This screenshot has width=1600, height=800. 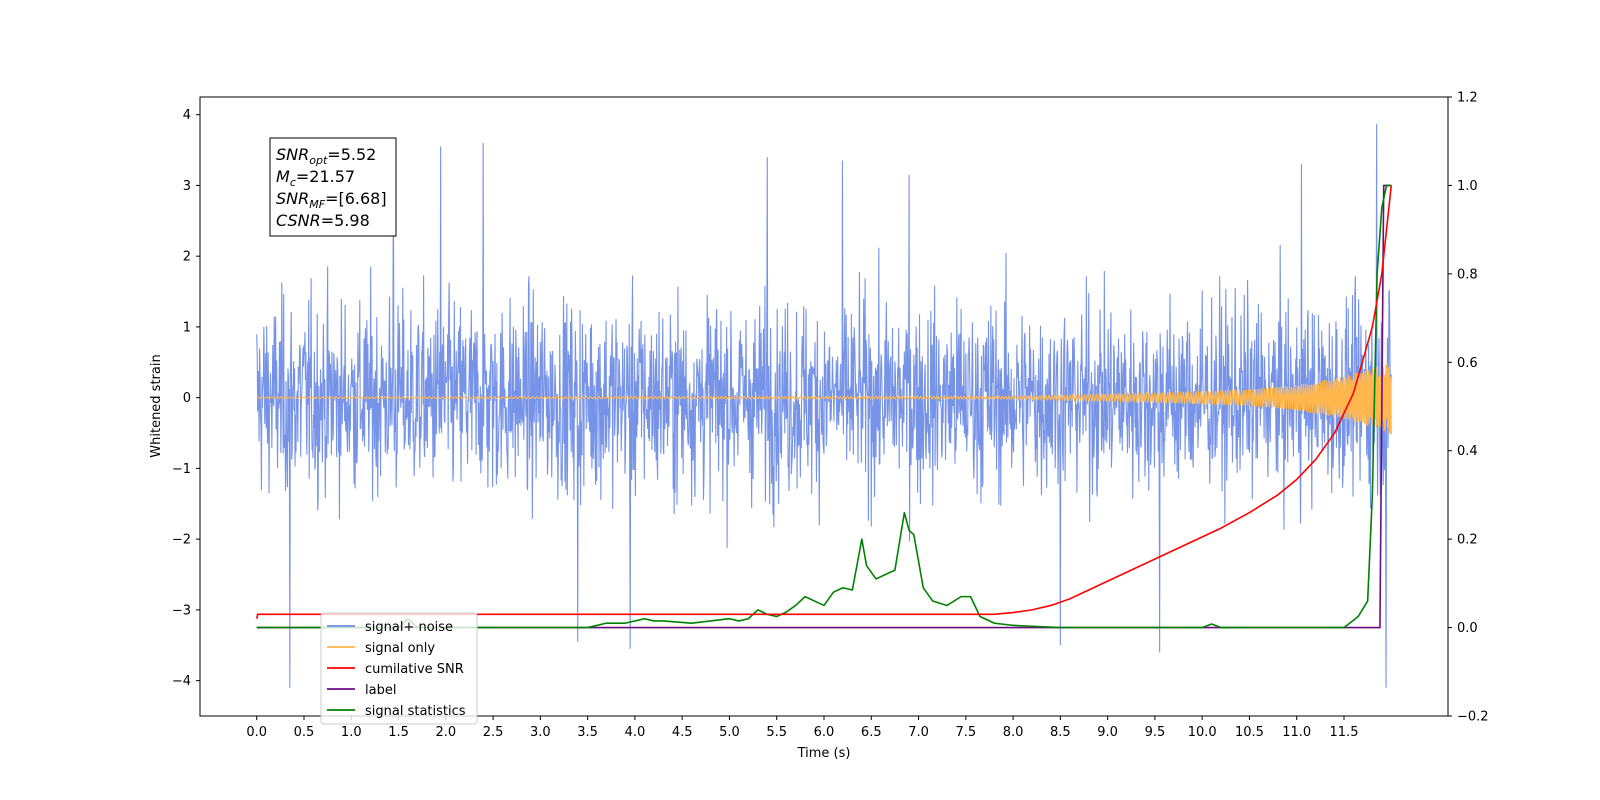 What do you see at coordinates (1344, 732) in the screenshot?
I see `x-tick-label: 11.5` at bounding box center [1344, 732].